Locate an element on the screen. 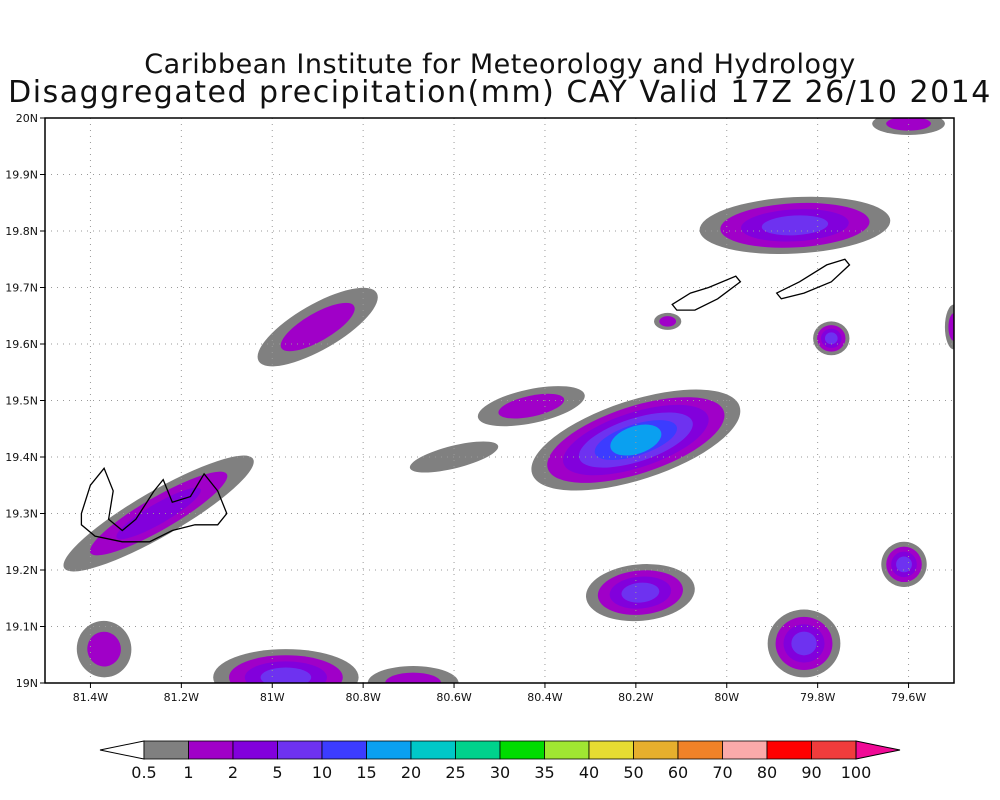 The image size is (1000, 800). lon-tick-label: 80.8W is located at coordinates (362, 697).